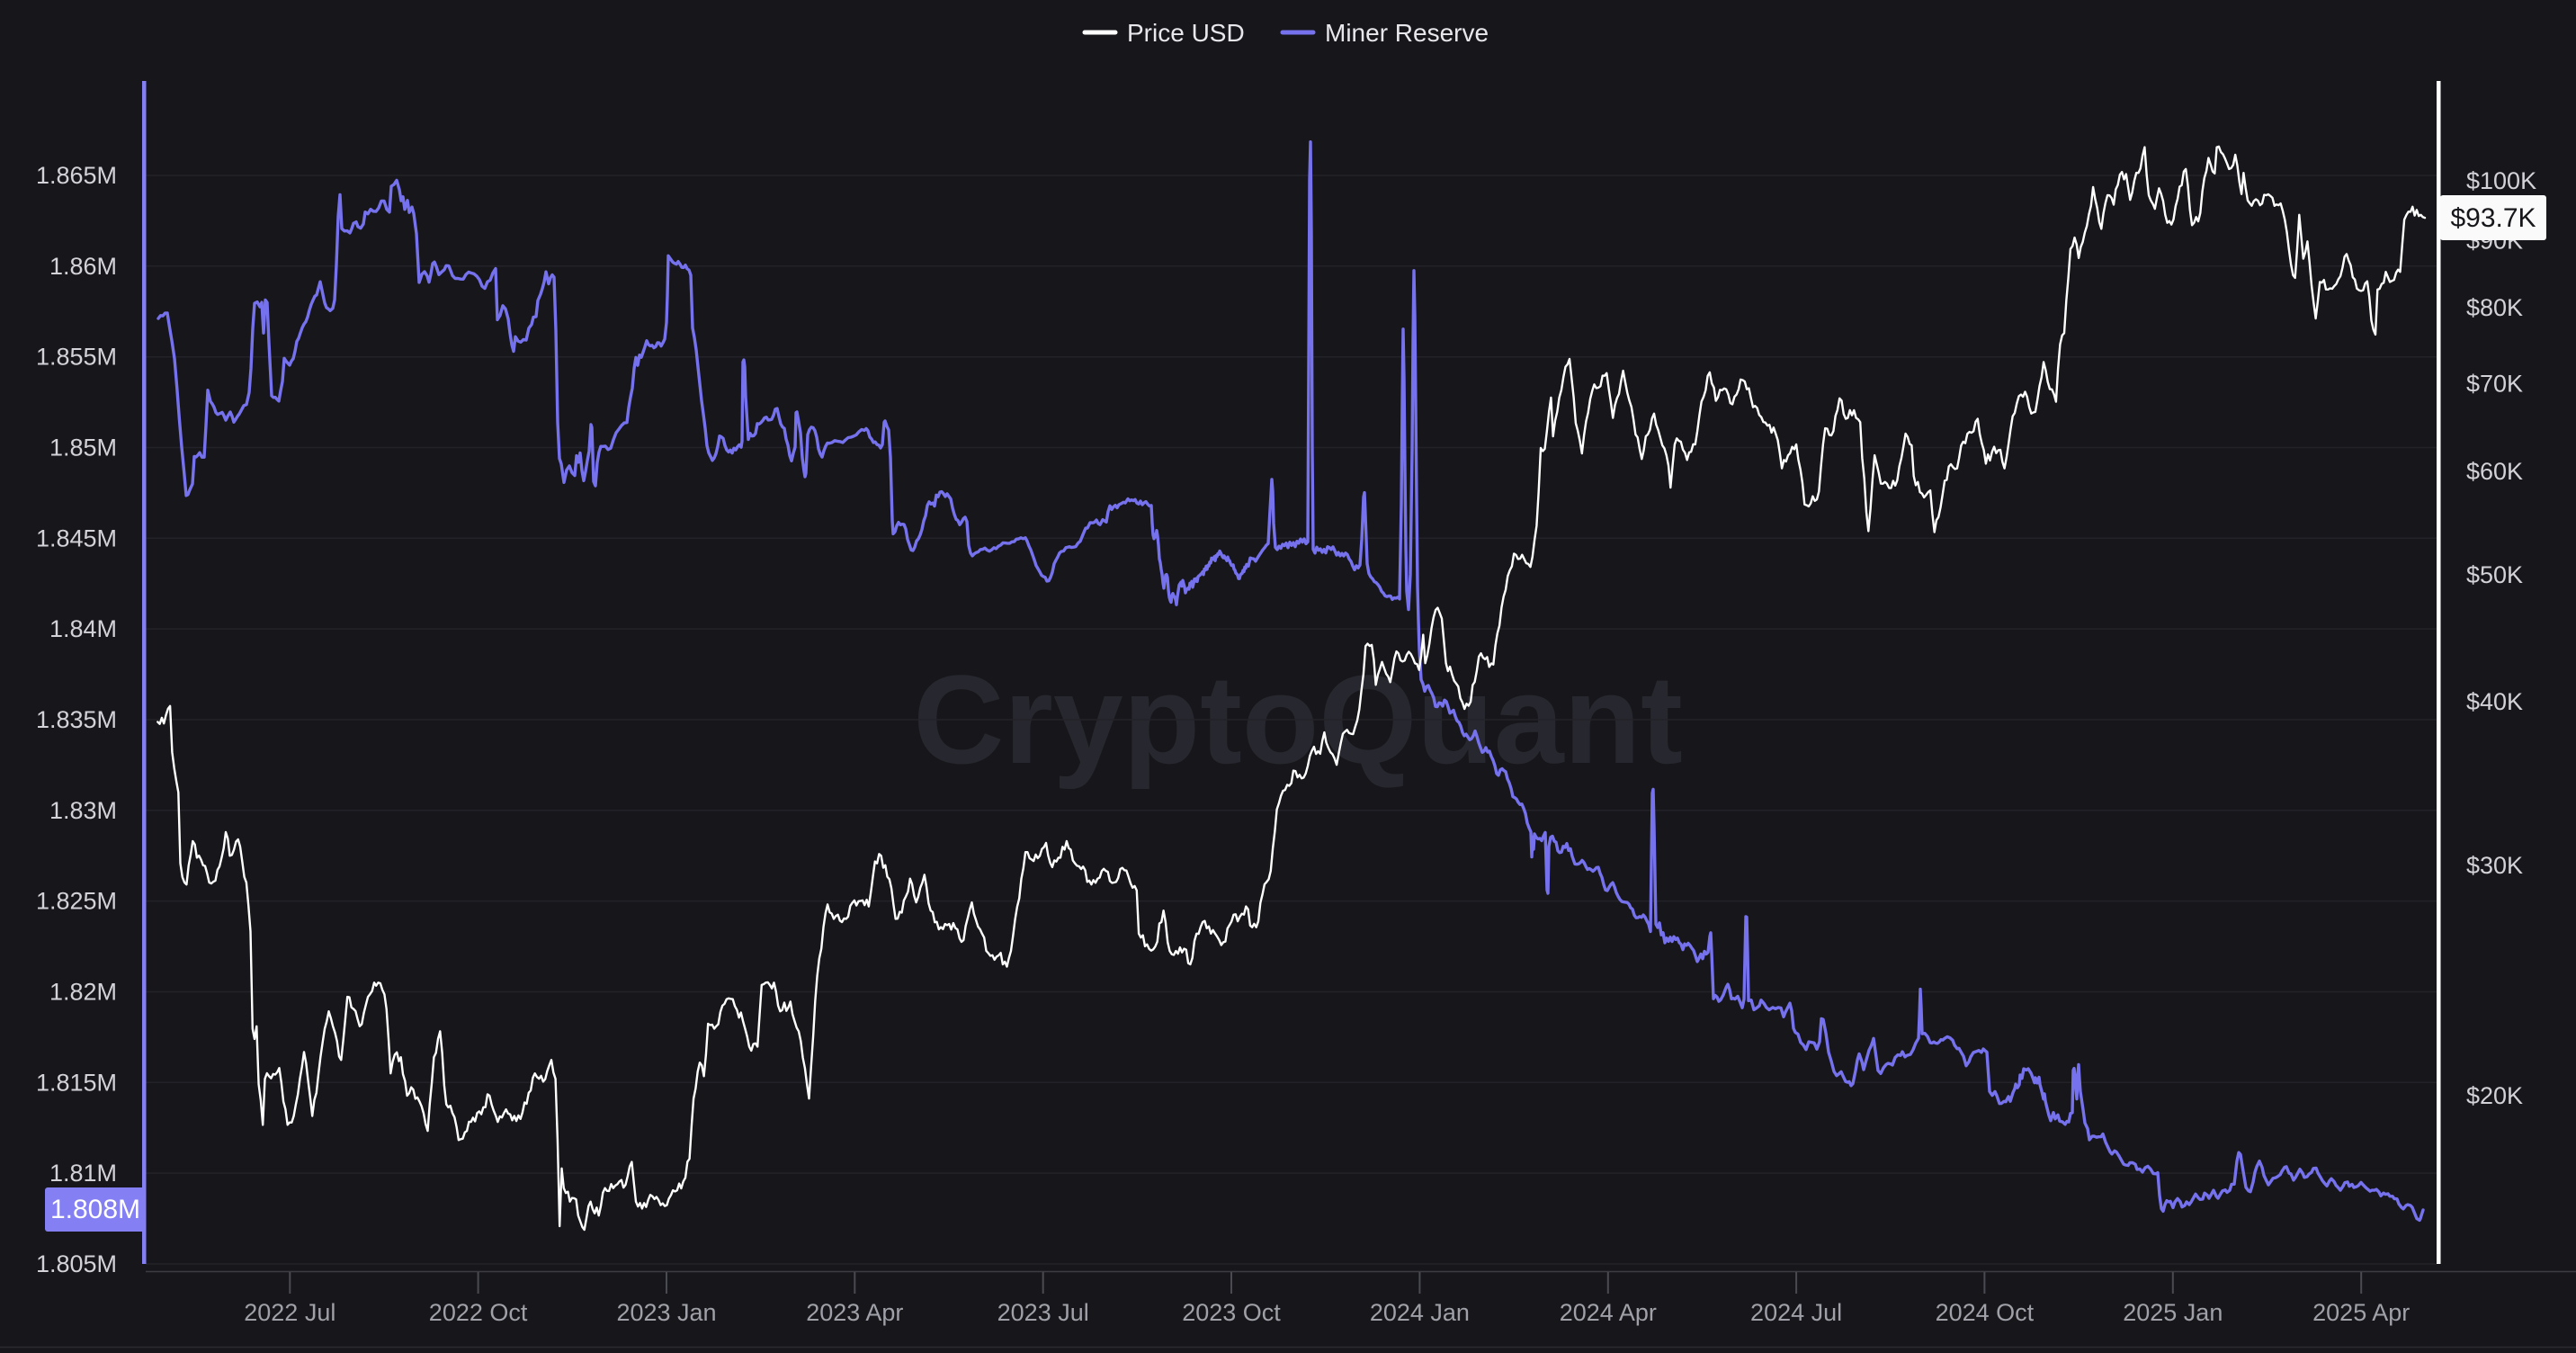 This screenshot has height=1353, width=2576. I want to click on svg-text: 2023 Jan, so click(666, 1312).